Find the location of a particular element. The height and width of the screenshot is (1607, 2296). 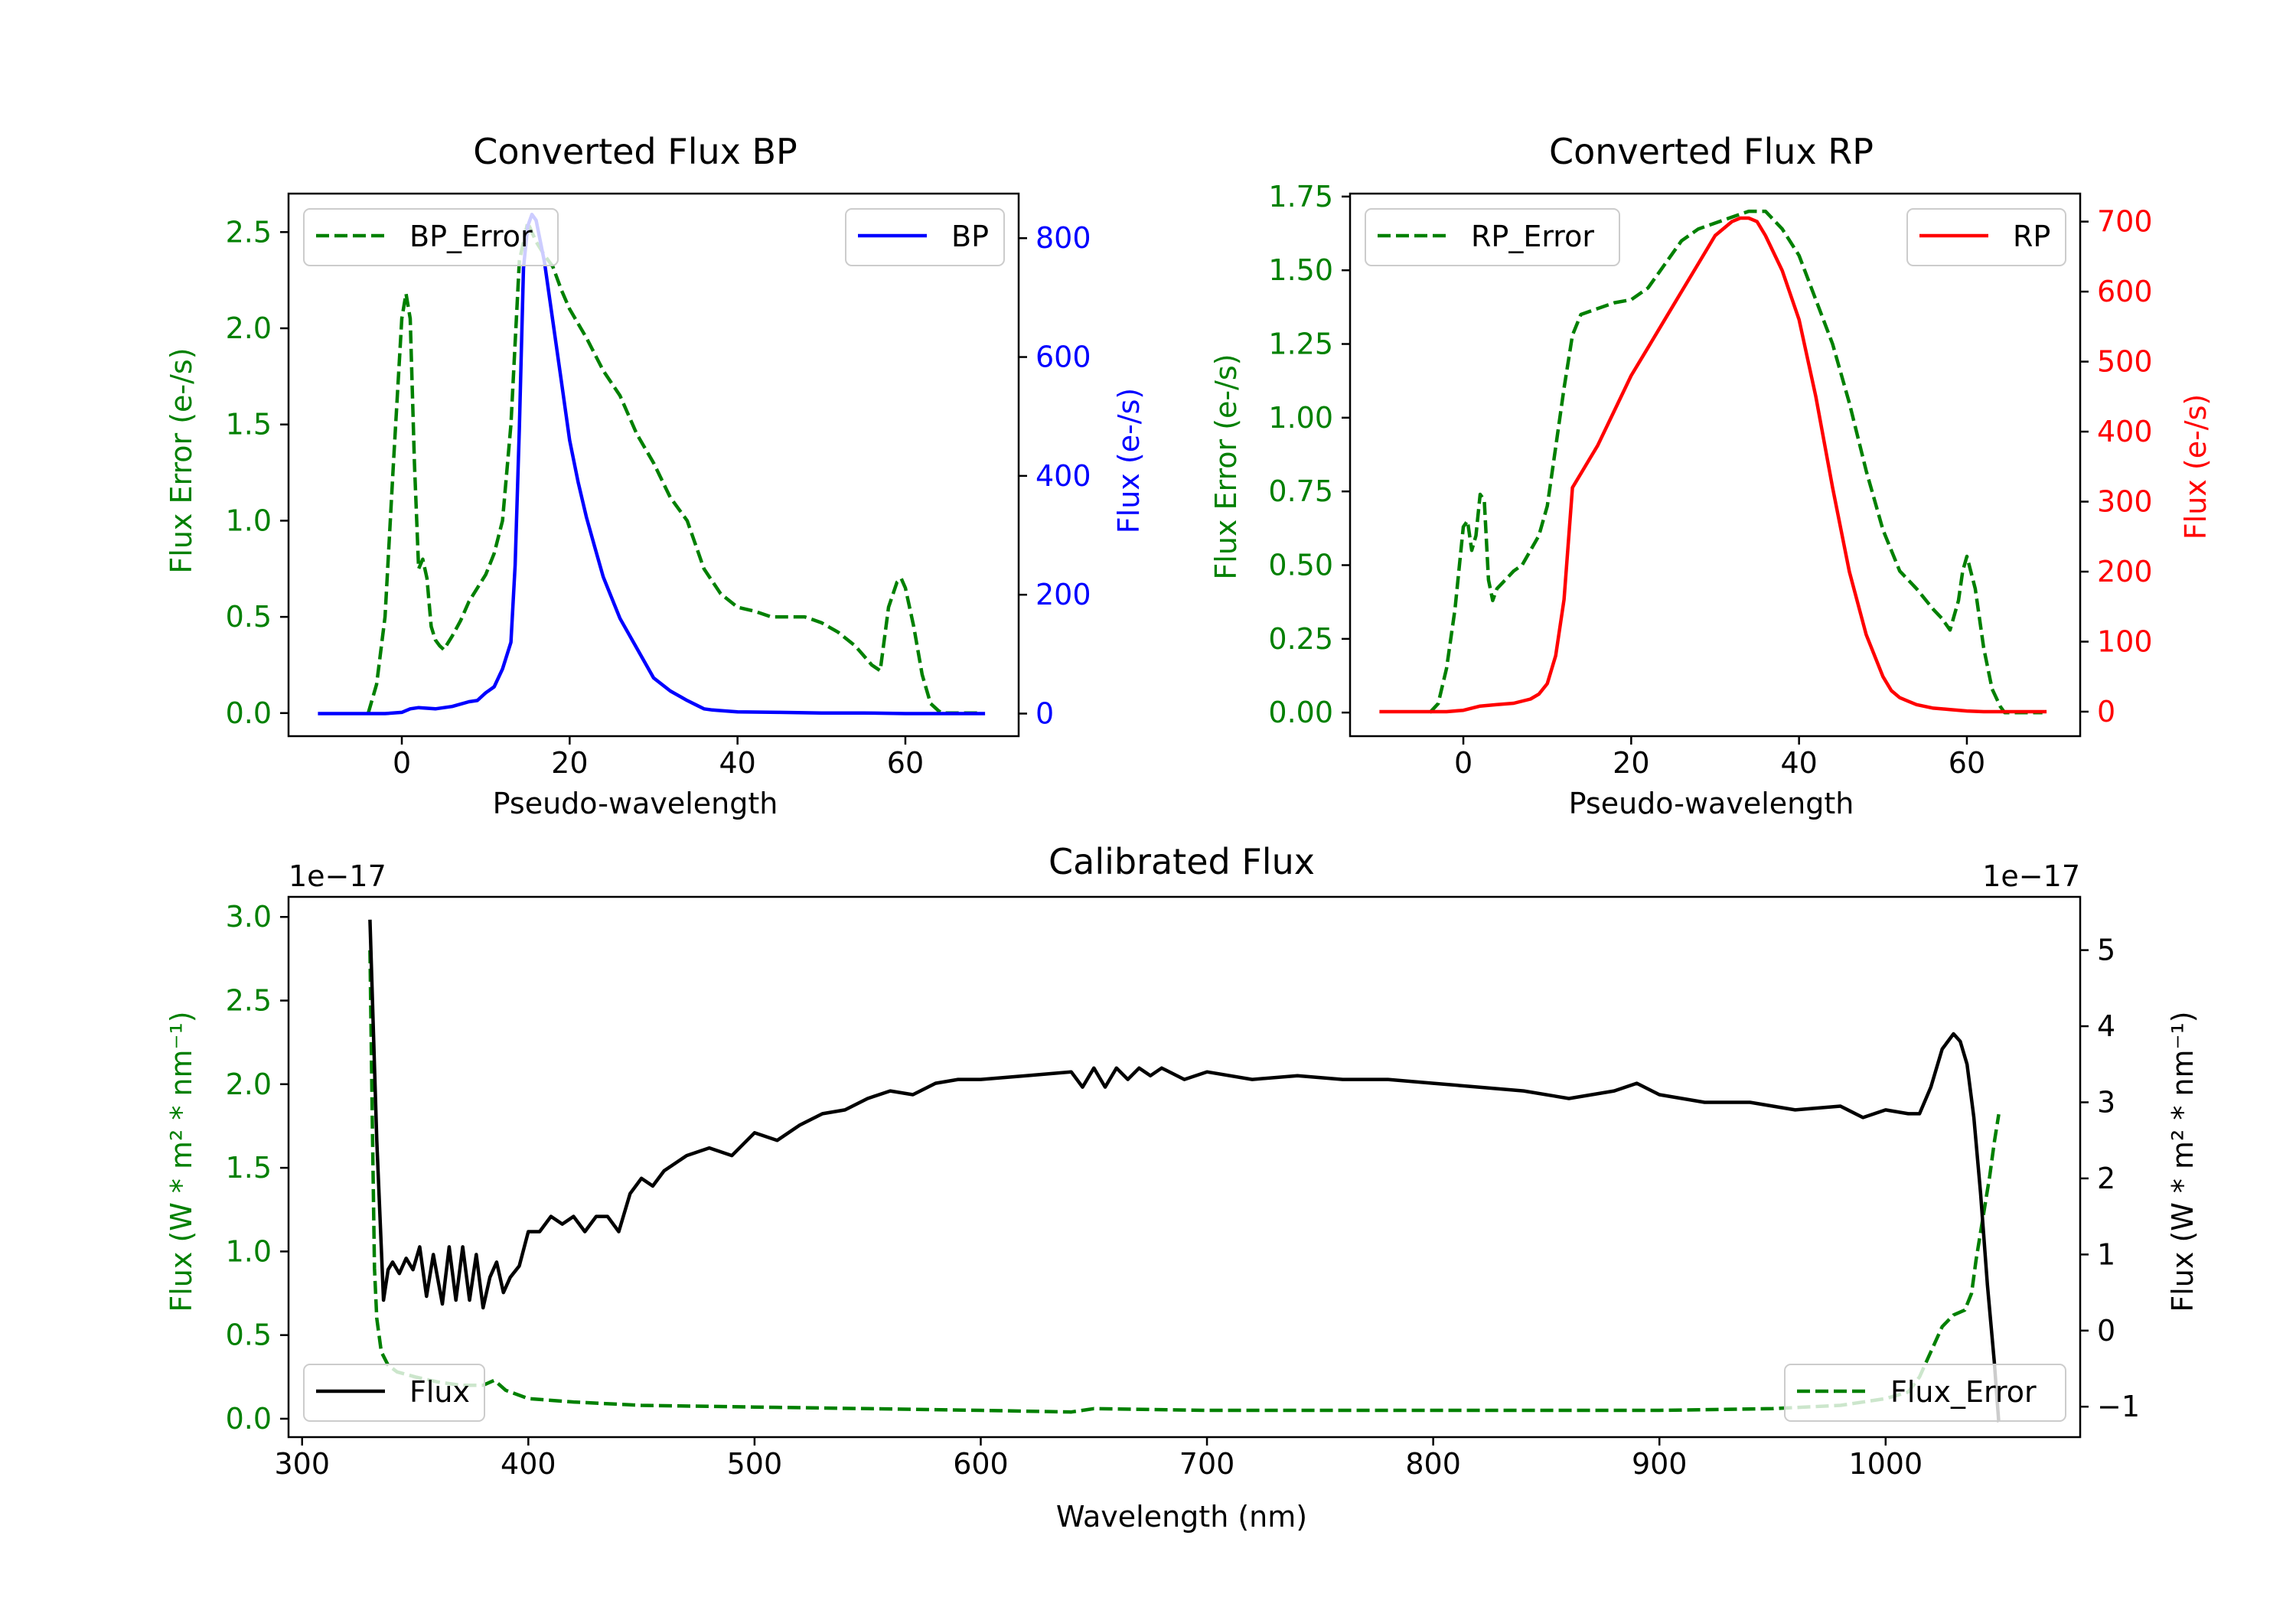

rp-legend-error: RP_Error is located at coordinates (1492, 237).